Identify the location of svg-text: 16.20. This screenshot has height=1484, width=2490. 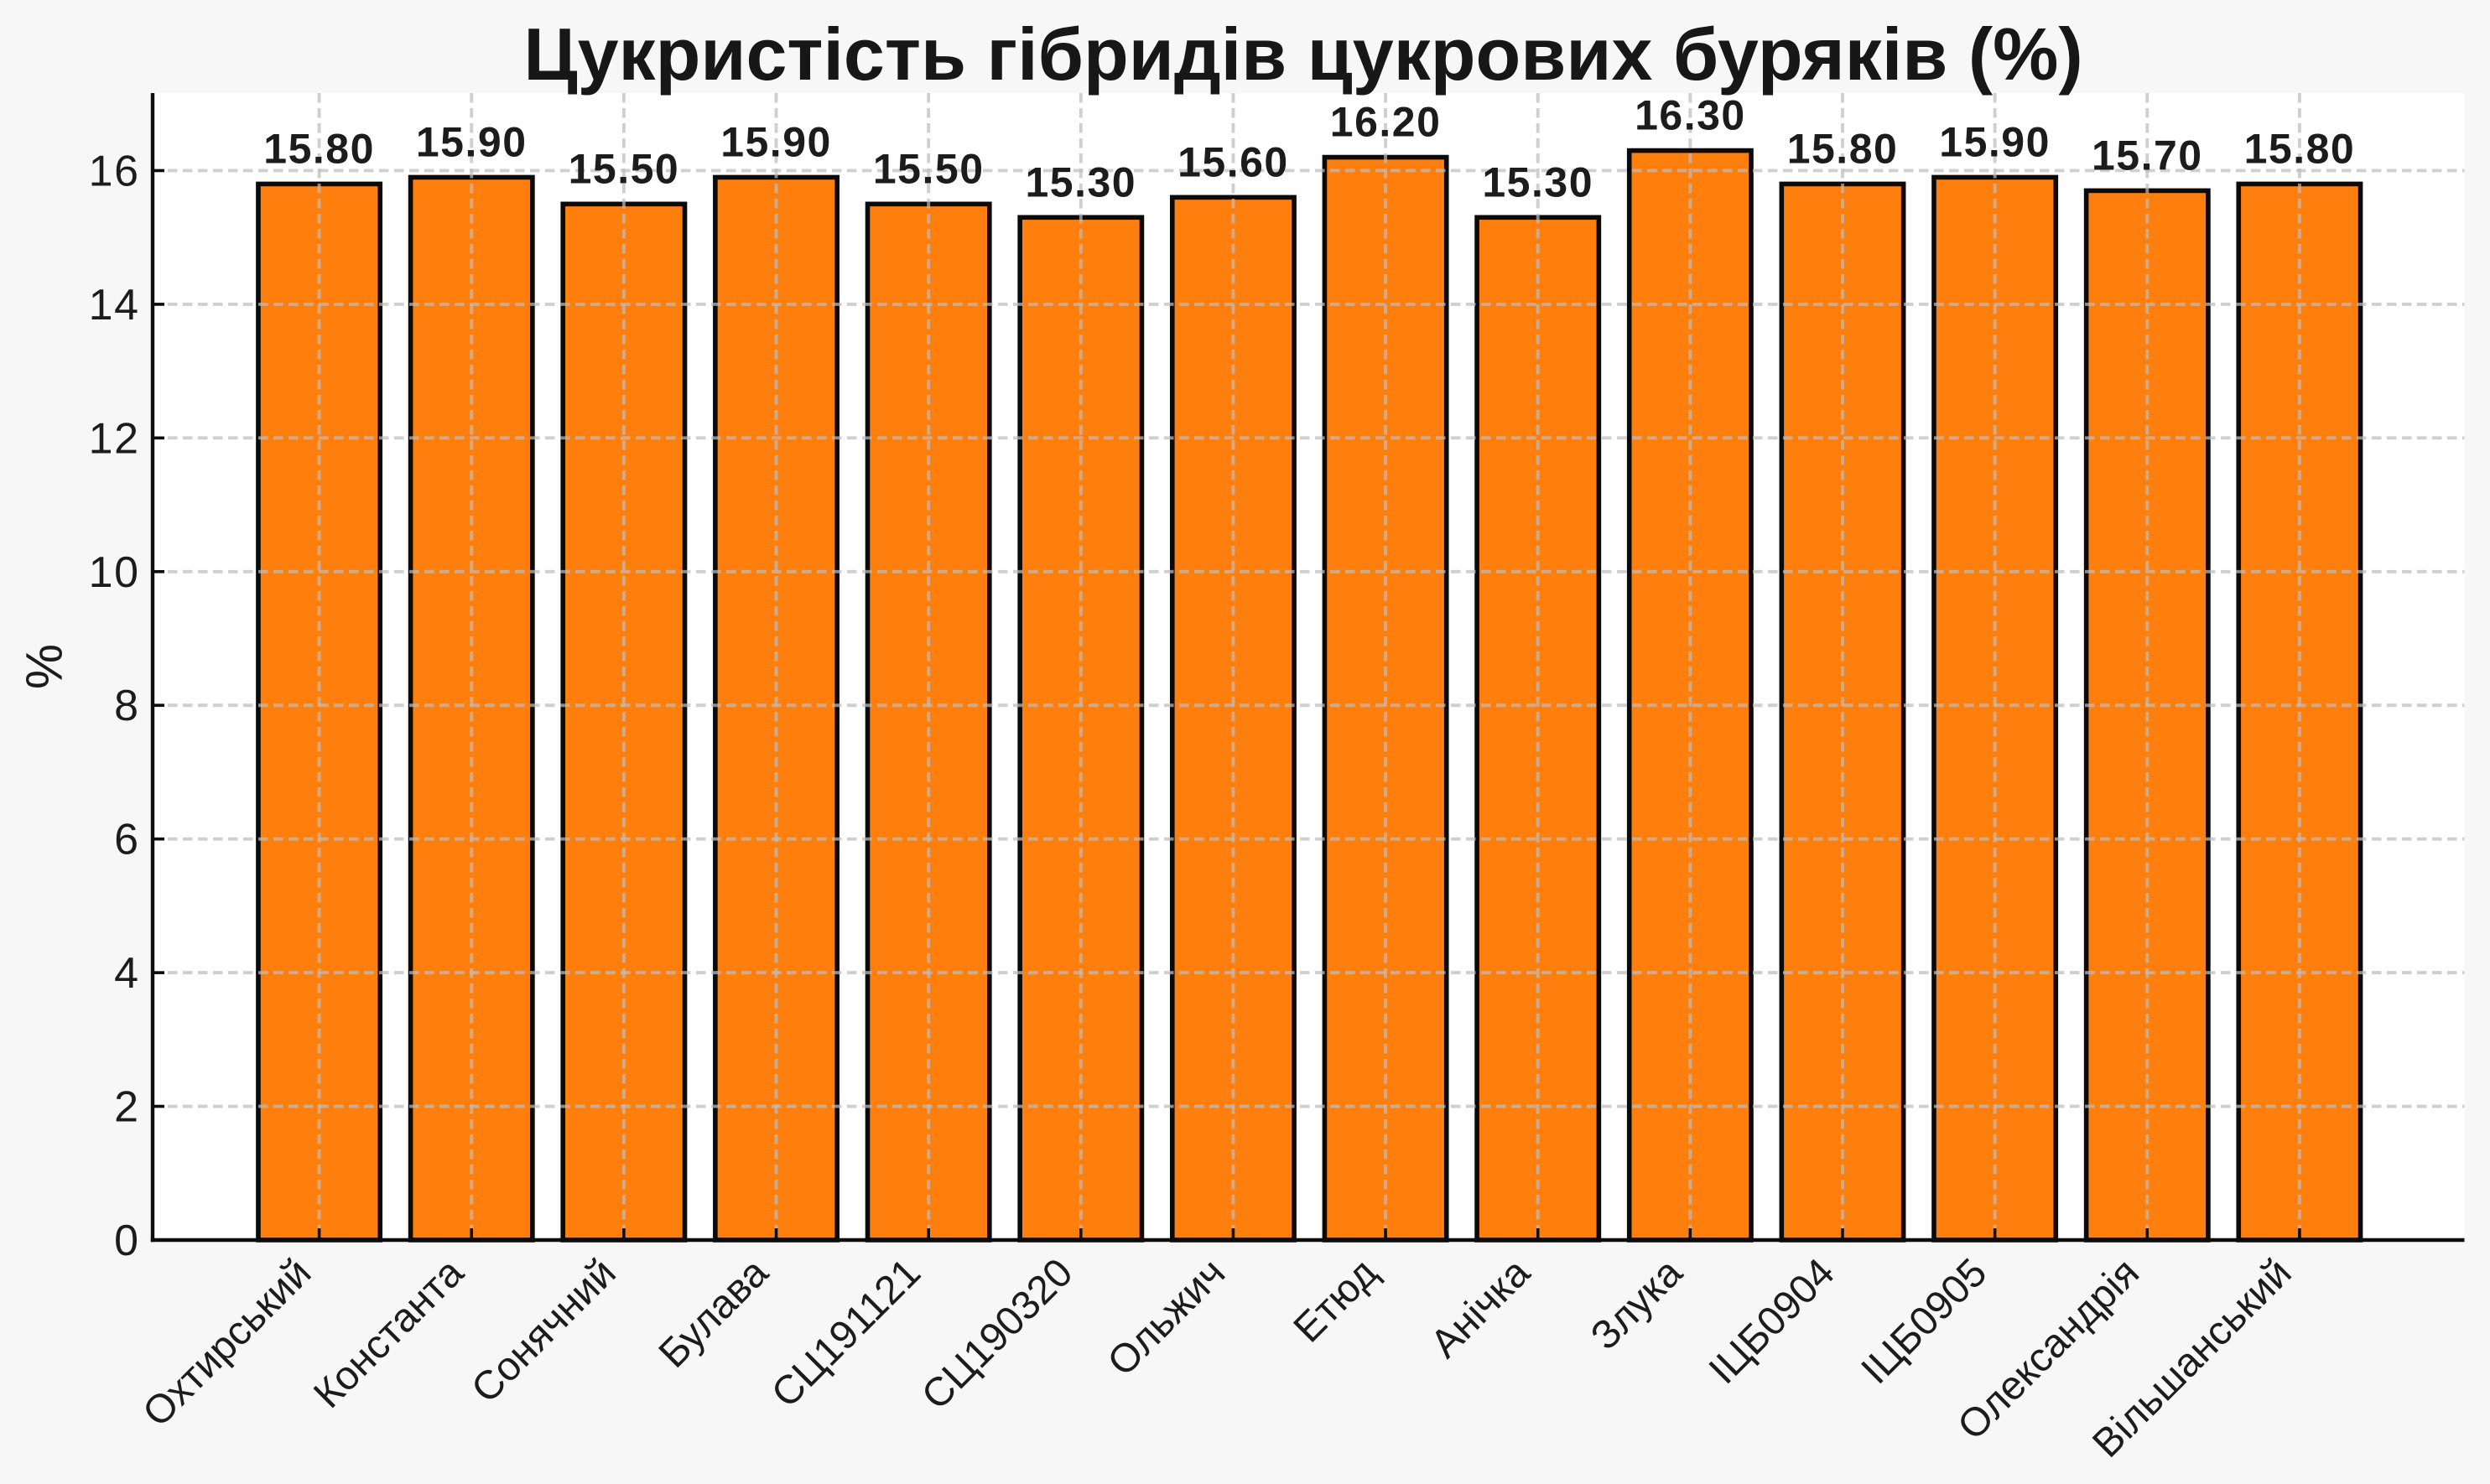
(1386, 122).